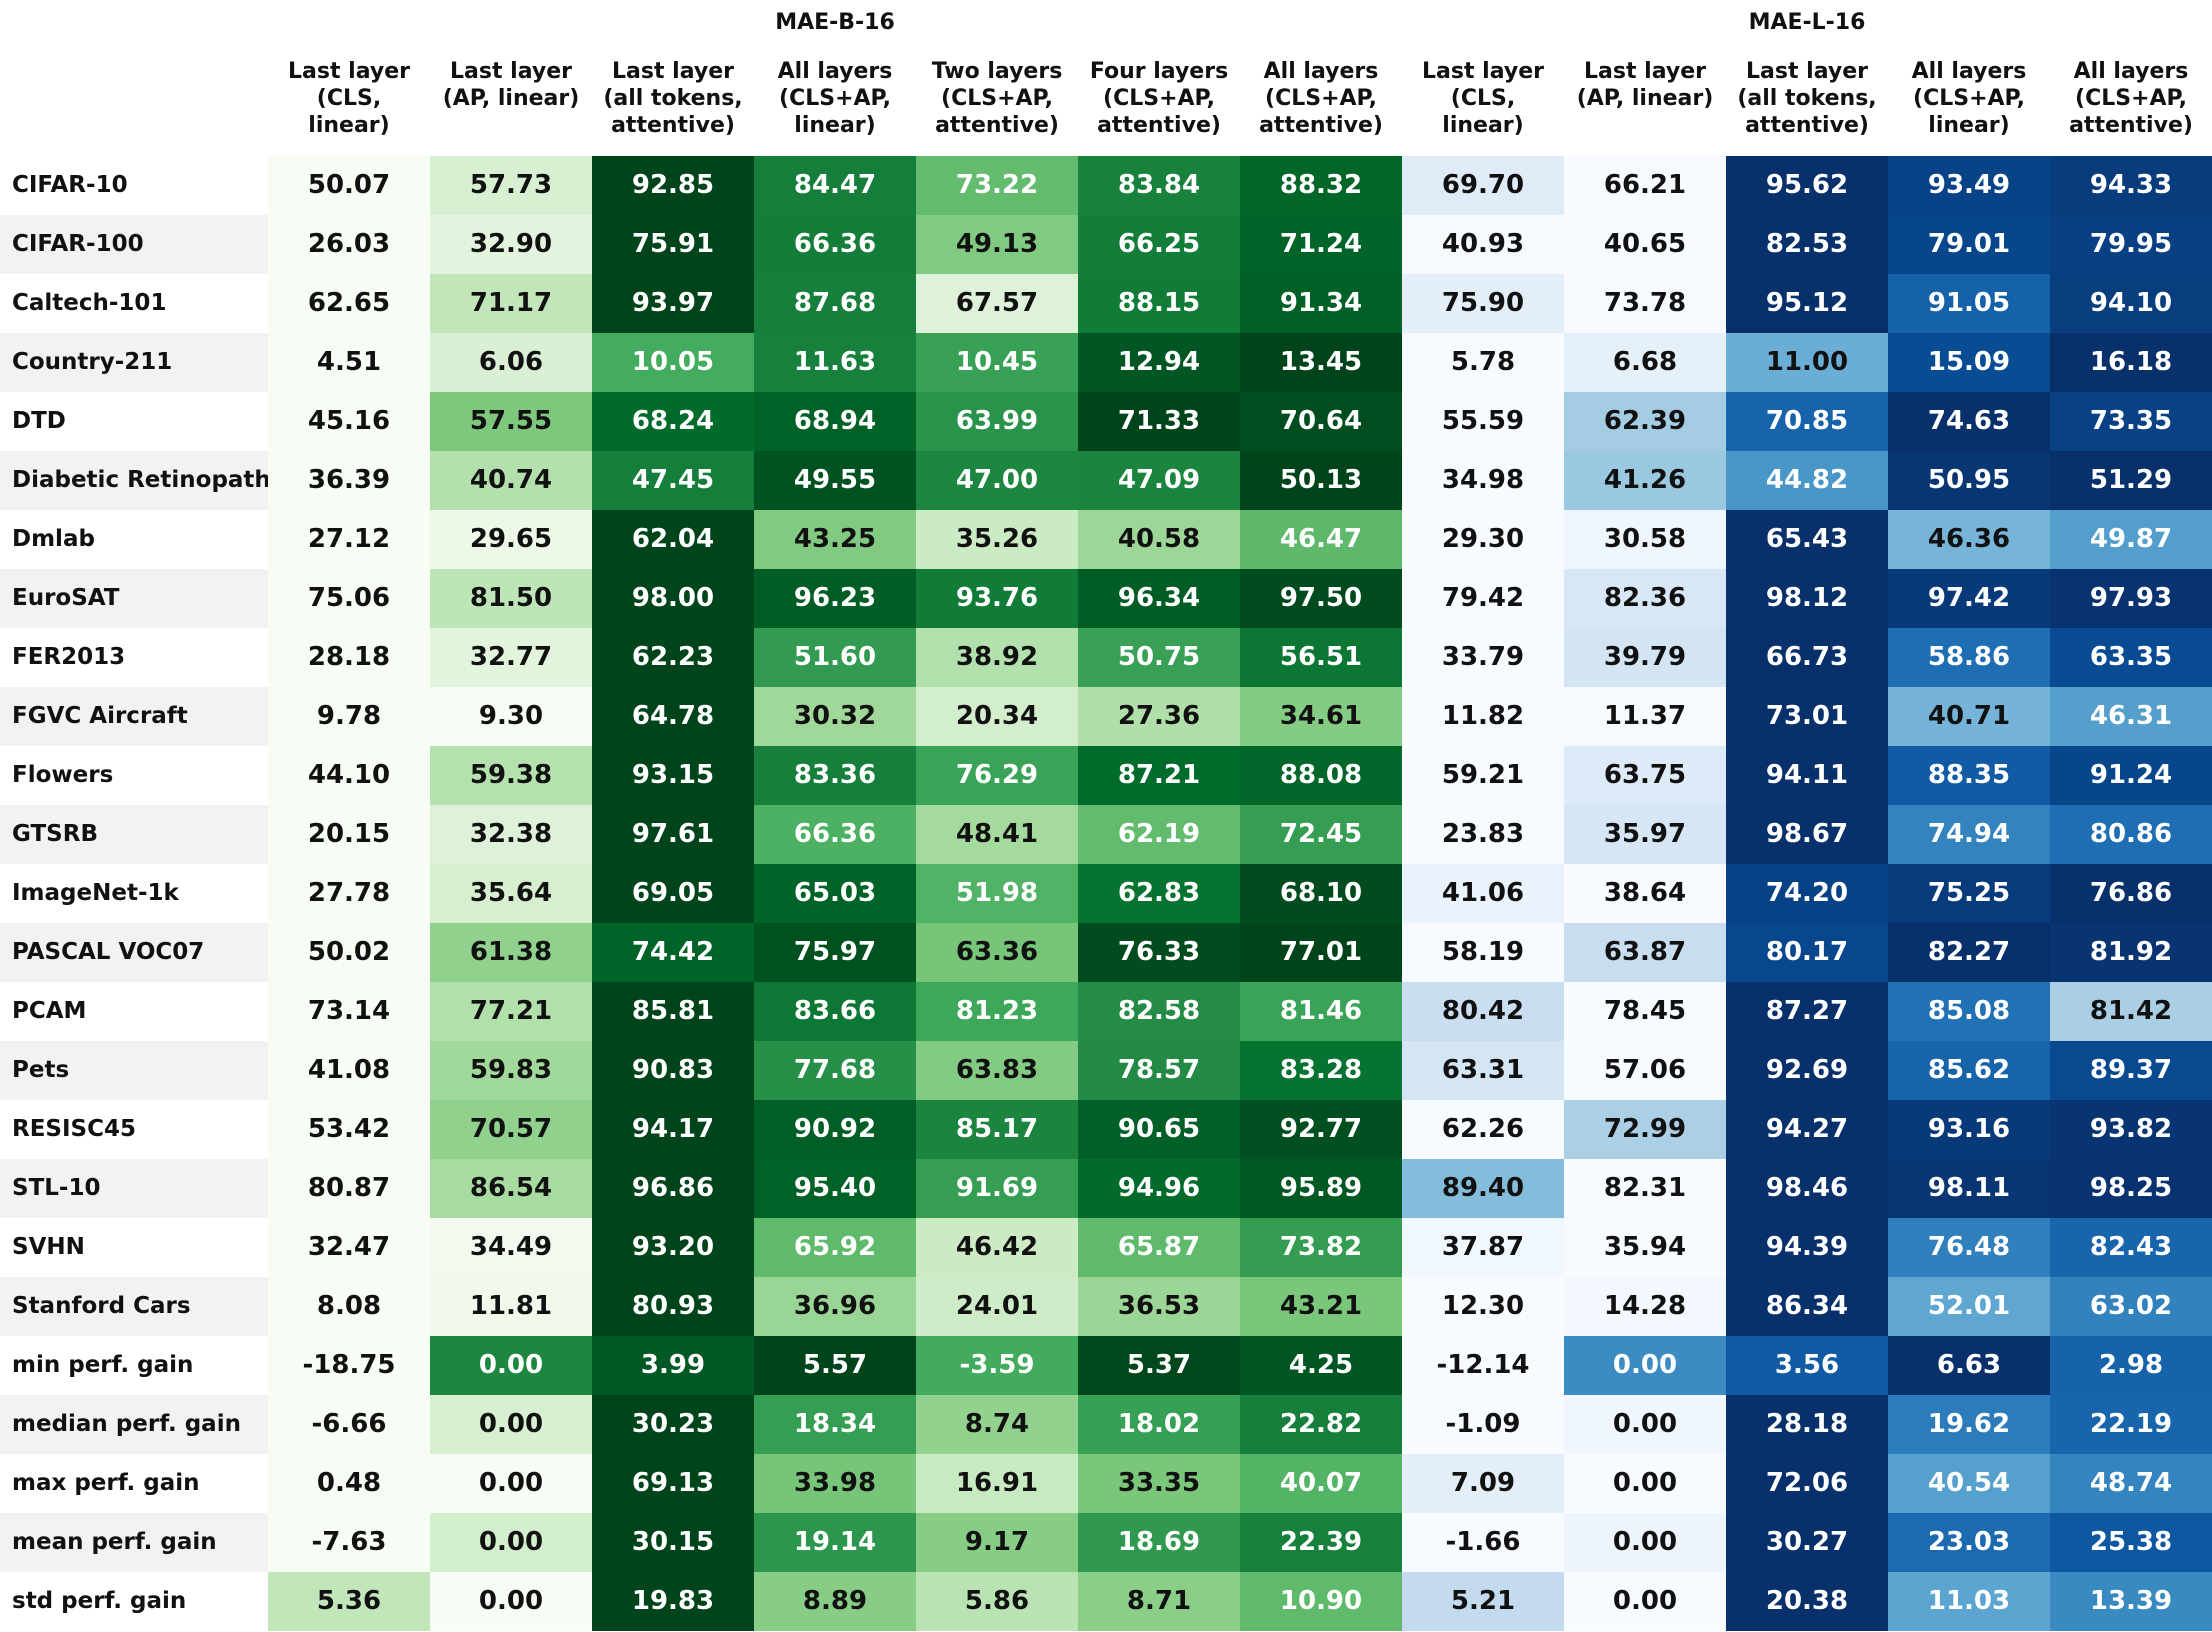 Image resolution: width=2212 pixels, height=1632 pixels. What do you see at coordinates (1969, 1424) in the screenshot?
I see `heatmap-cell: 19.62` at bounding box center [1969, 1424].